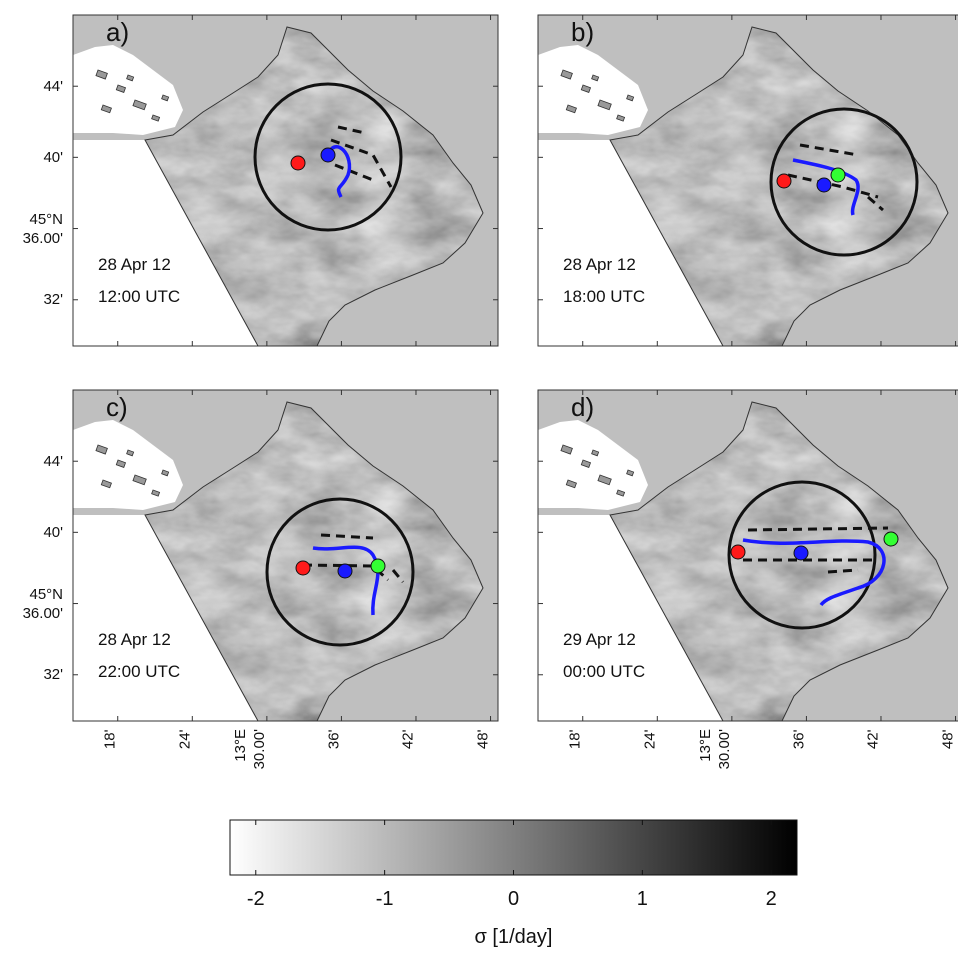 Image resolution: width=958 pixels, height=954 pixels. Describe the element at coordinates (255, 899) in the screenshot. I see `colorbar-tick-label: -2` at that location.